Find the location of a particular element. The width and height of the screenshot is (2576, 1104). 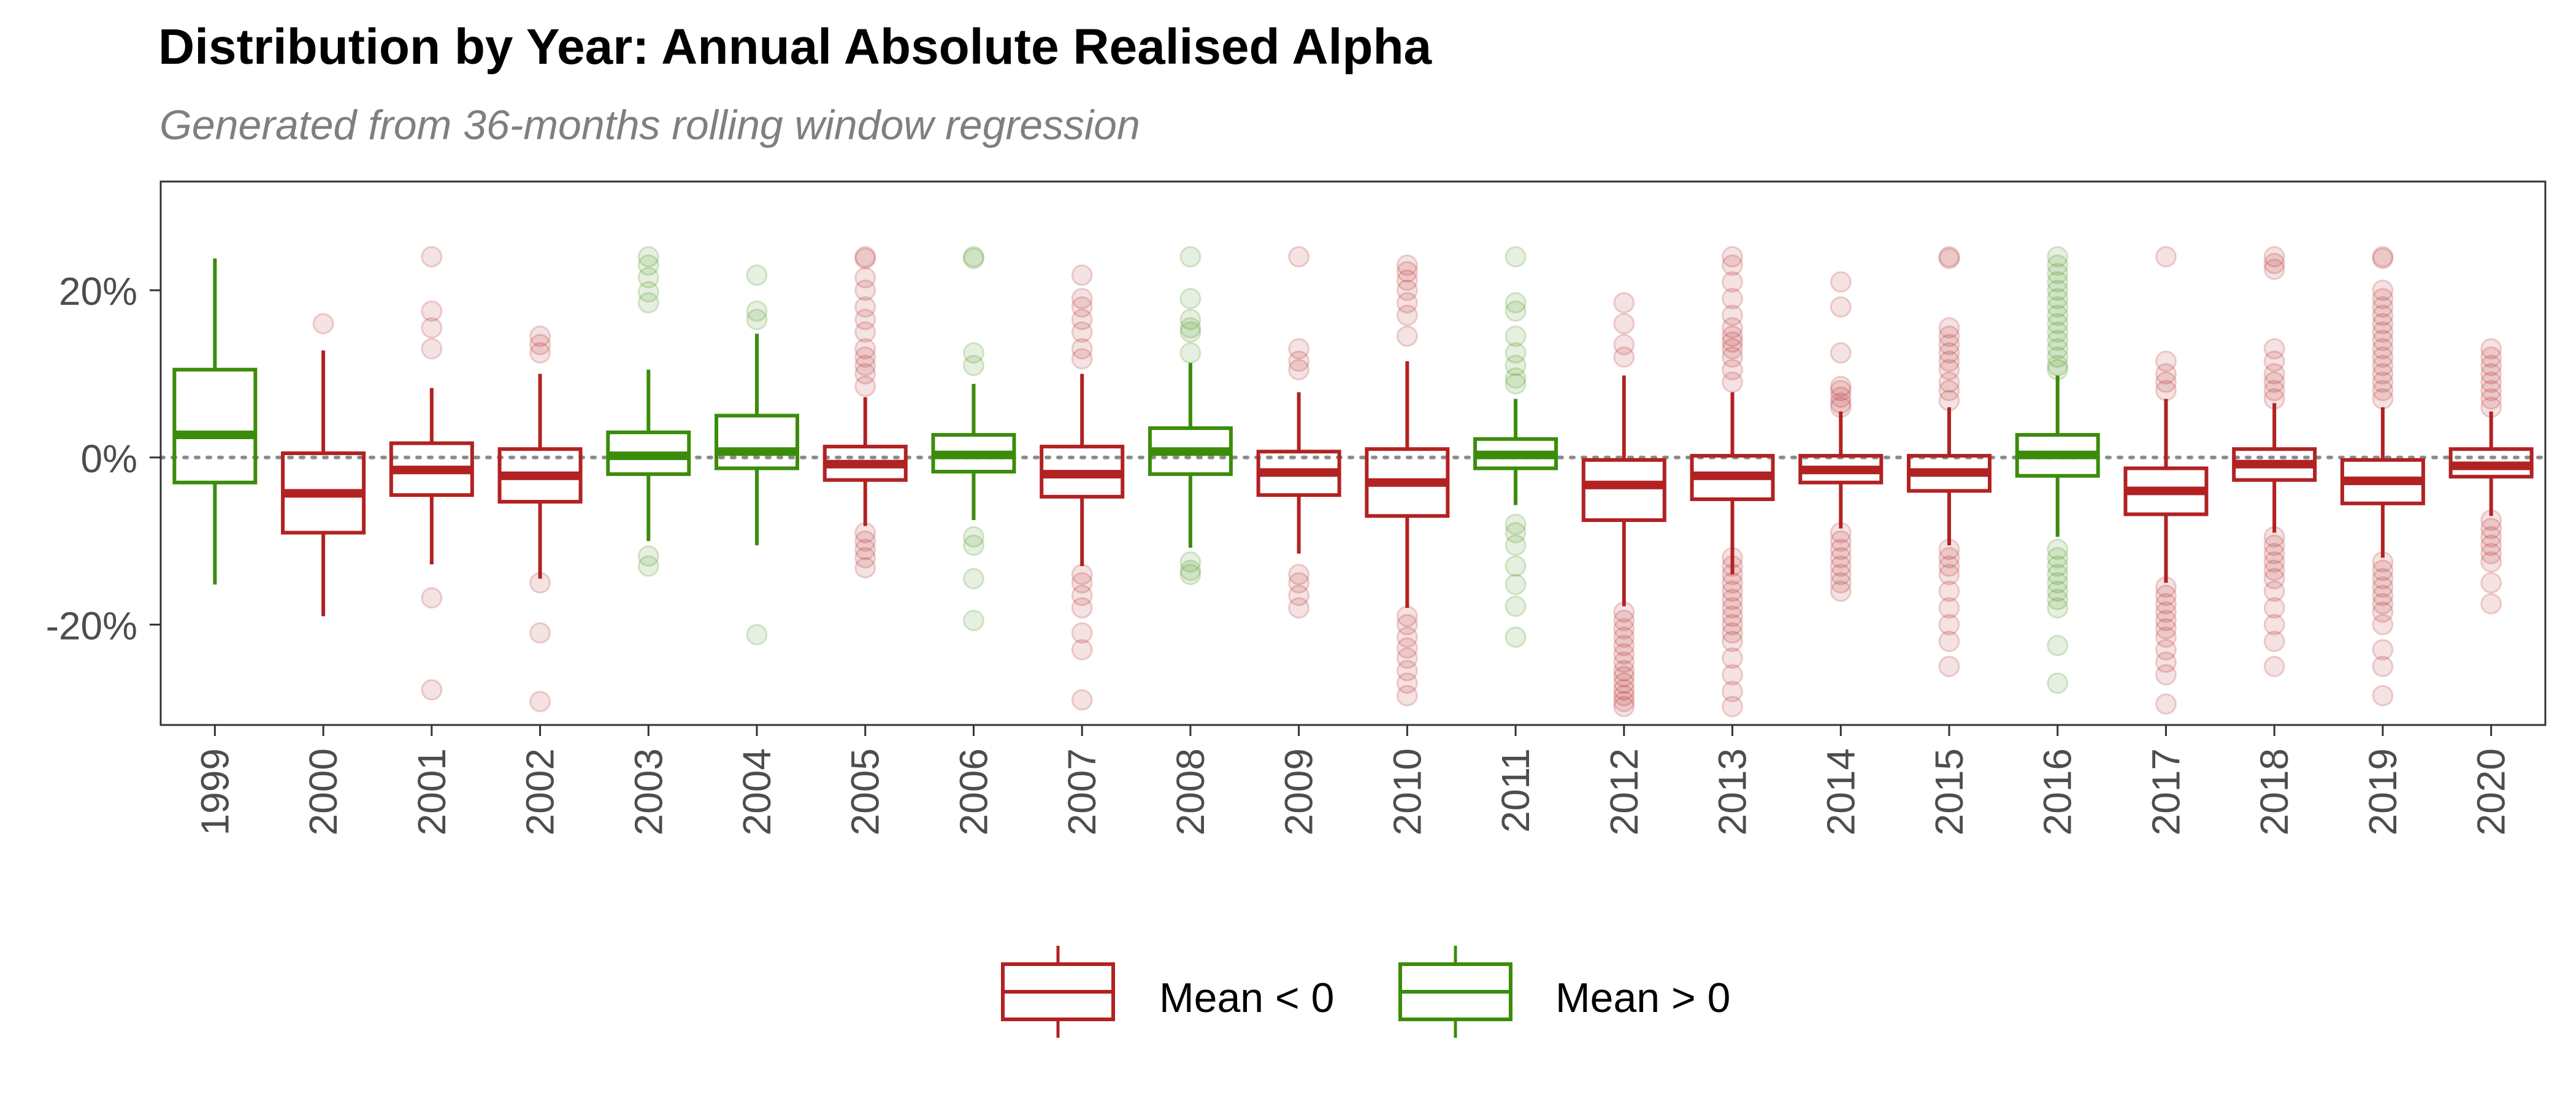

y-tick-label: -20% is located at coordinates (91, 626).